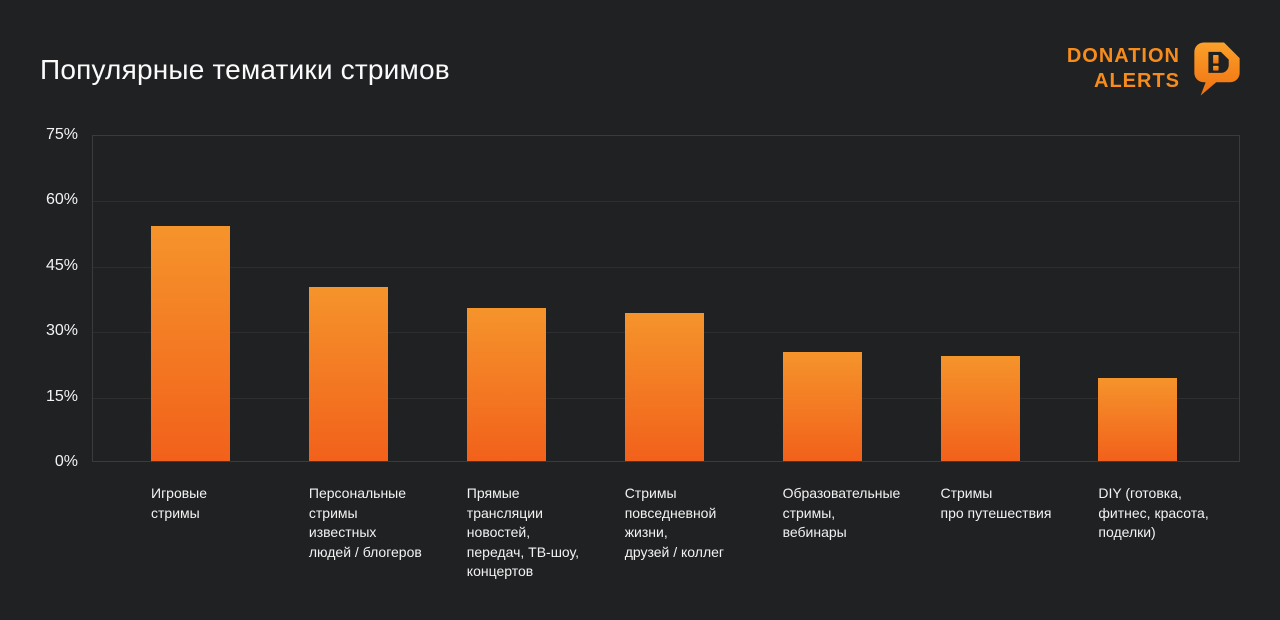 The width and height of the screenshot is (1280, 620). What do you see at coordinates (1123, 56) in the screenshot?
I see `logo-wordmark-line1: DONATION` at bounding box center [1123, 56].